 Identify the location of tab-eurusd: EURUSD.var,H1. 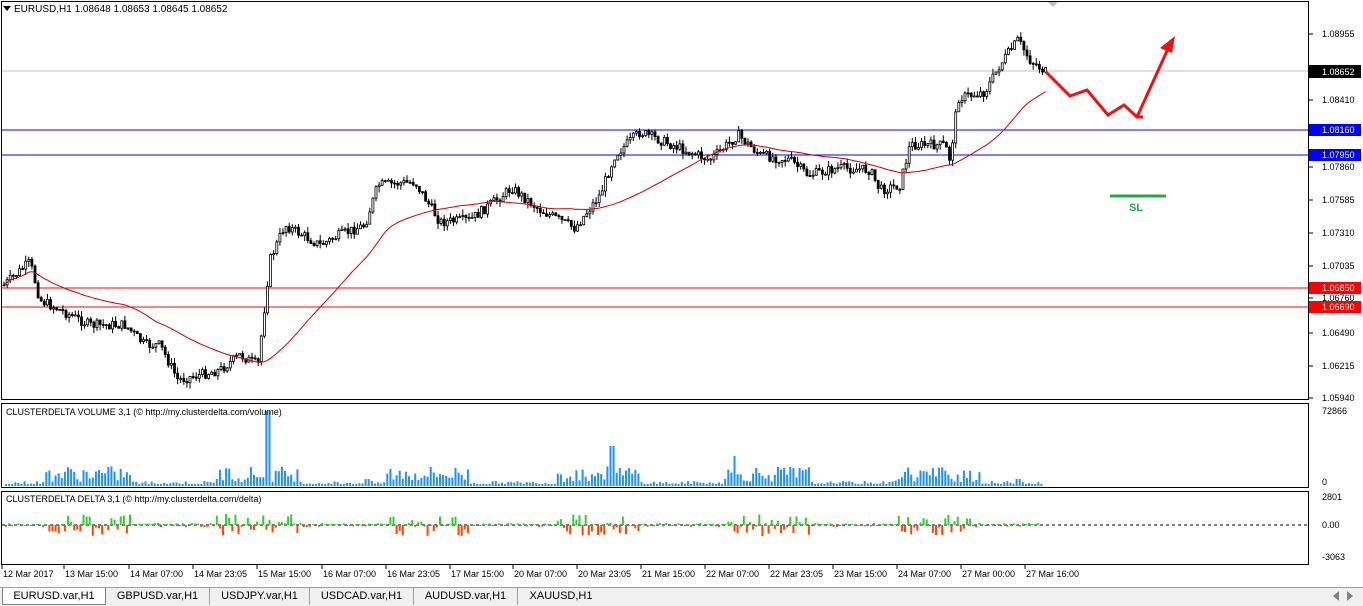
(54, 596).